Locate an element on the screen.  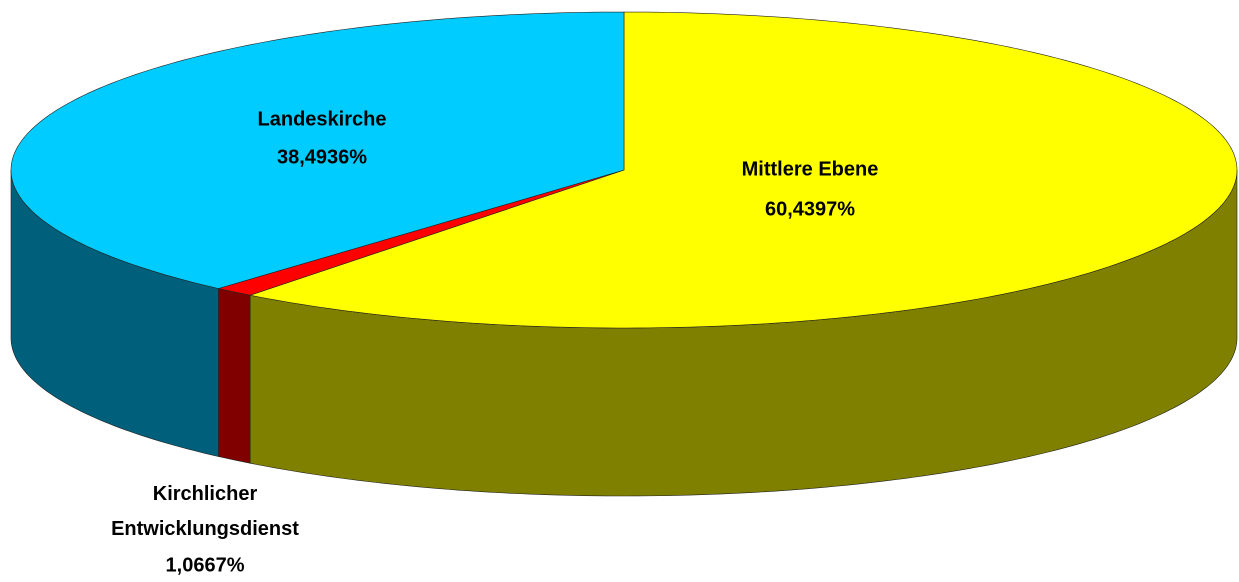
slice-value-label: 60,4397% is located at coordinates (810, 209).